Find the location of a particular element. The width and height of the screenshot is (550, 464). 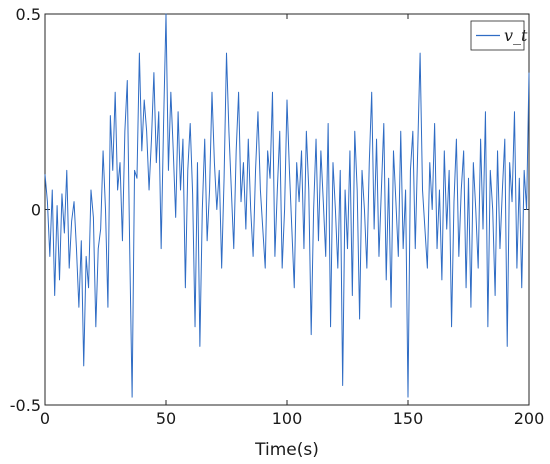

x-axis-title: Time(s) is located at coordinates (286, 450).